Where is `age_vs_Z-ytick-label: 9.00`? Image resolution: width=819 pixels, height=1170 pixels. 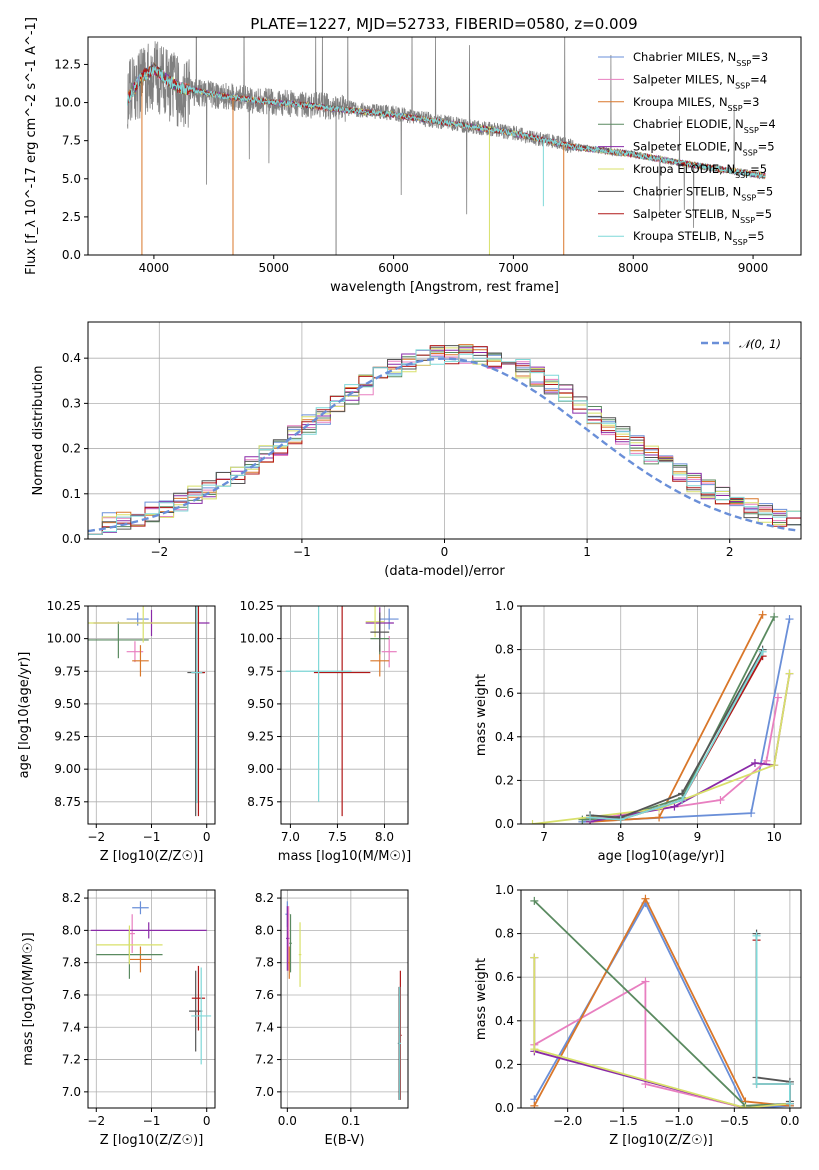 age_vs_Z-ytick-label: 9.00 is located at coordinates (67, 769).